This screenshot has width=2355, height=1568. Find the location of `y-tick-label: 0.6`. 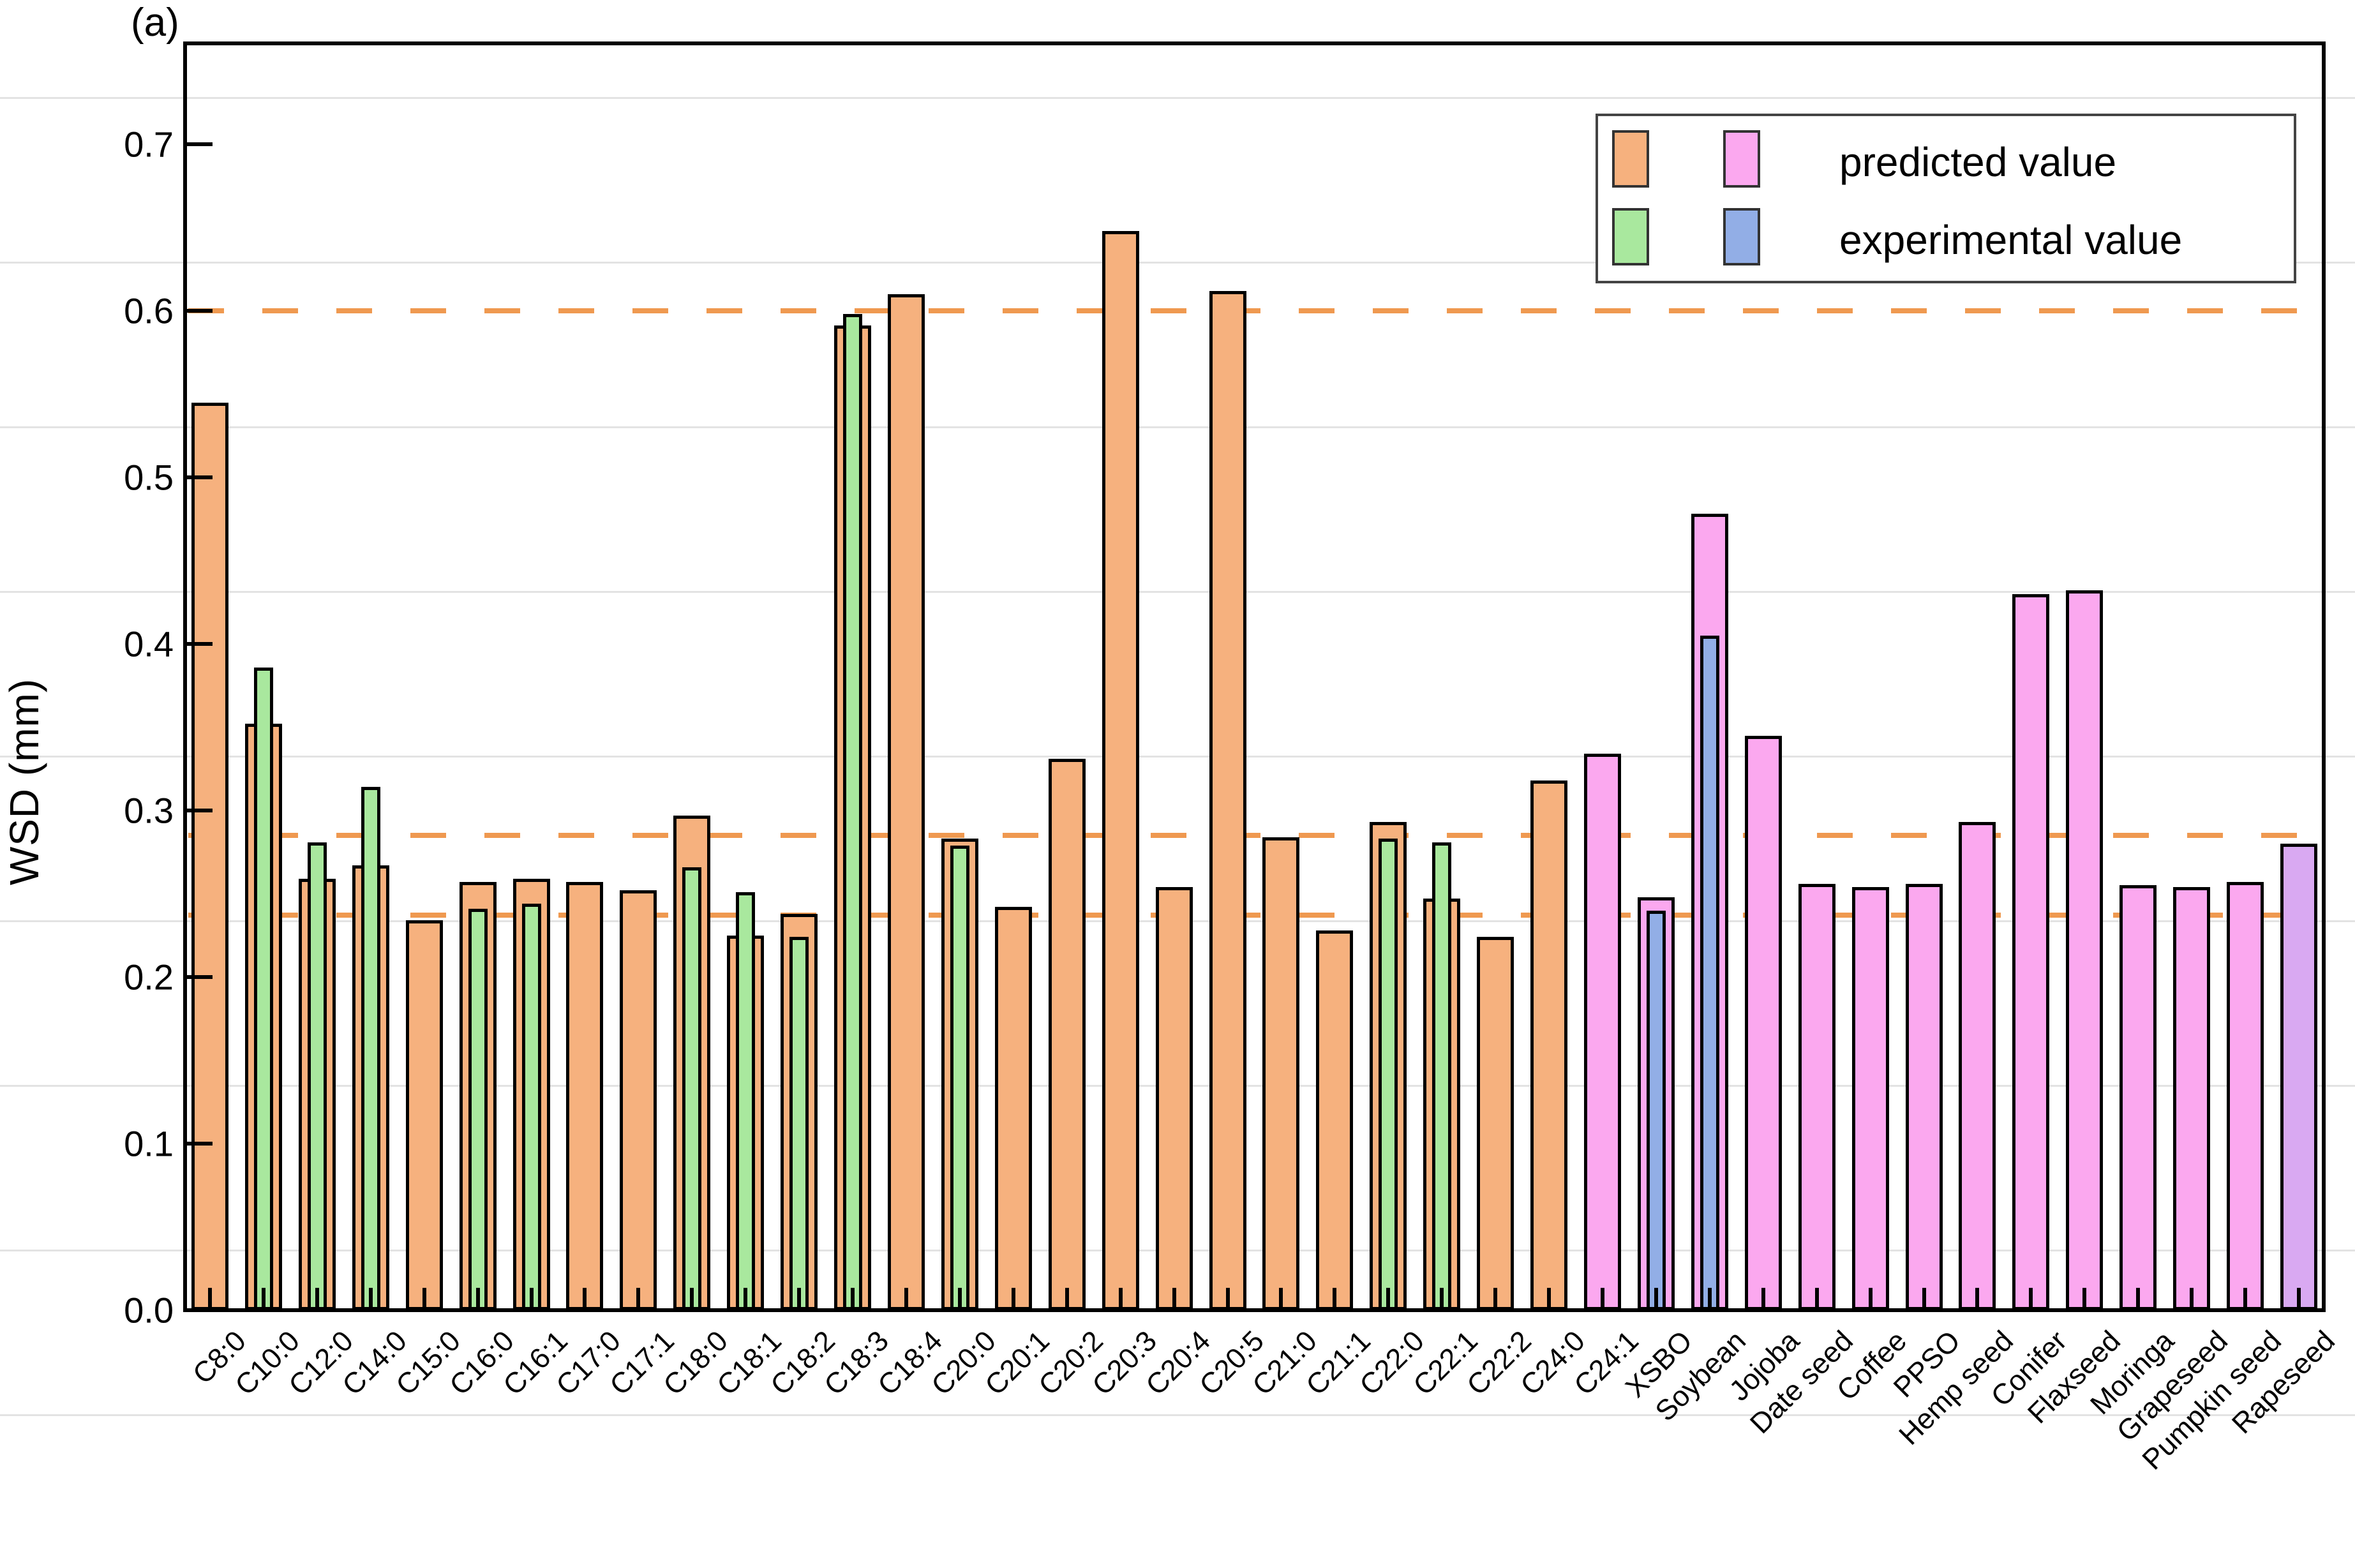

y-tick-label: 0.6 is located at coordinates (149, 310).